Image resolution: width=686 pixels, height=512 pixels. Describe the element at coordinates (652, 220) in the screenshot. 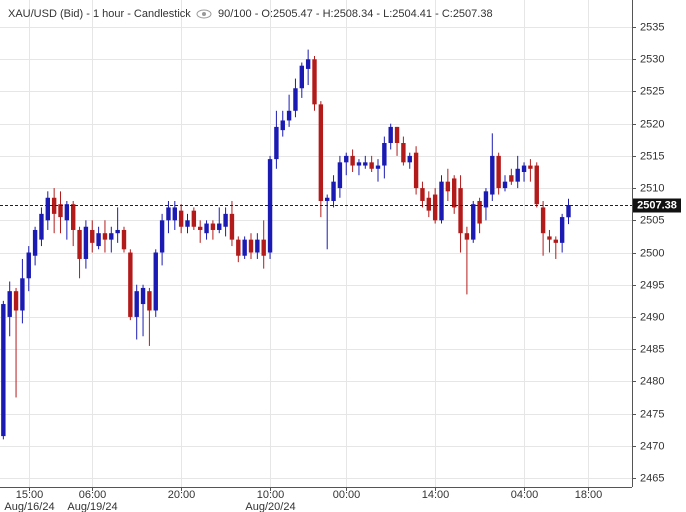

I see `y-tick-label: 2505` at that location.